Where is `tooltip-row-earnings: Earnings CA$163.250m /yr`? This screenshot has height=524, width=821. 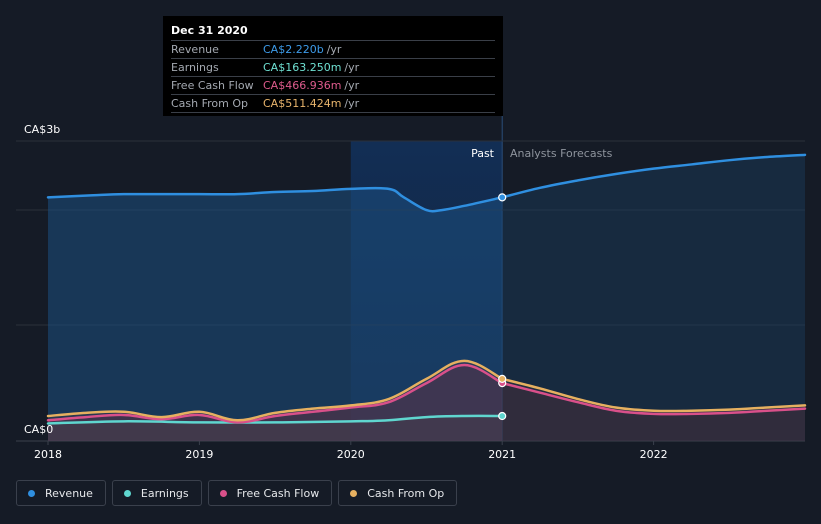
tooltip-row-earnings: Earnings CA$163.250m /yr is located at coordinates (333, 67).